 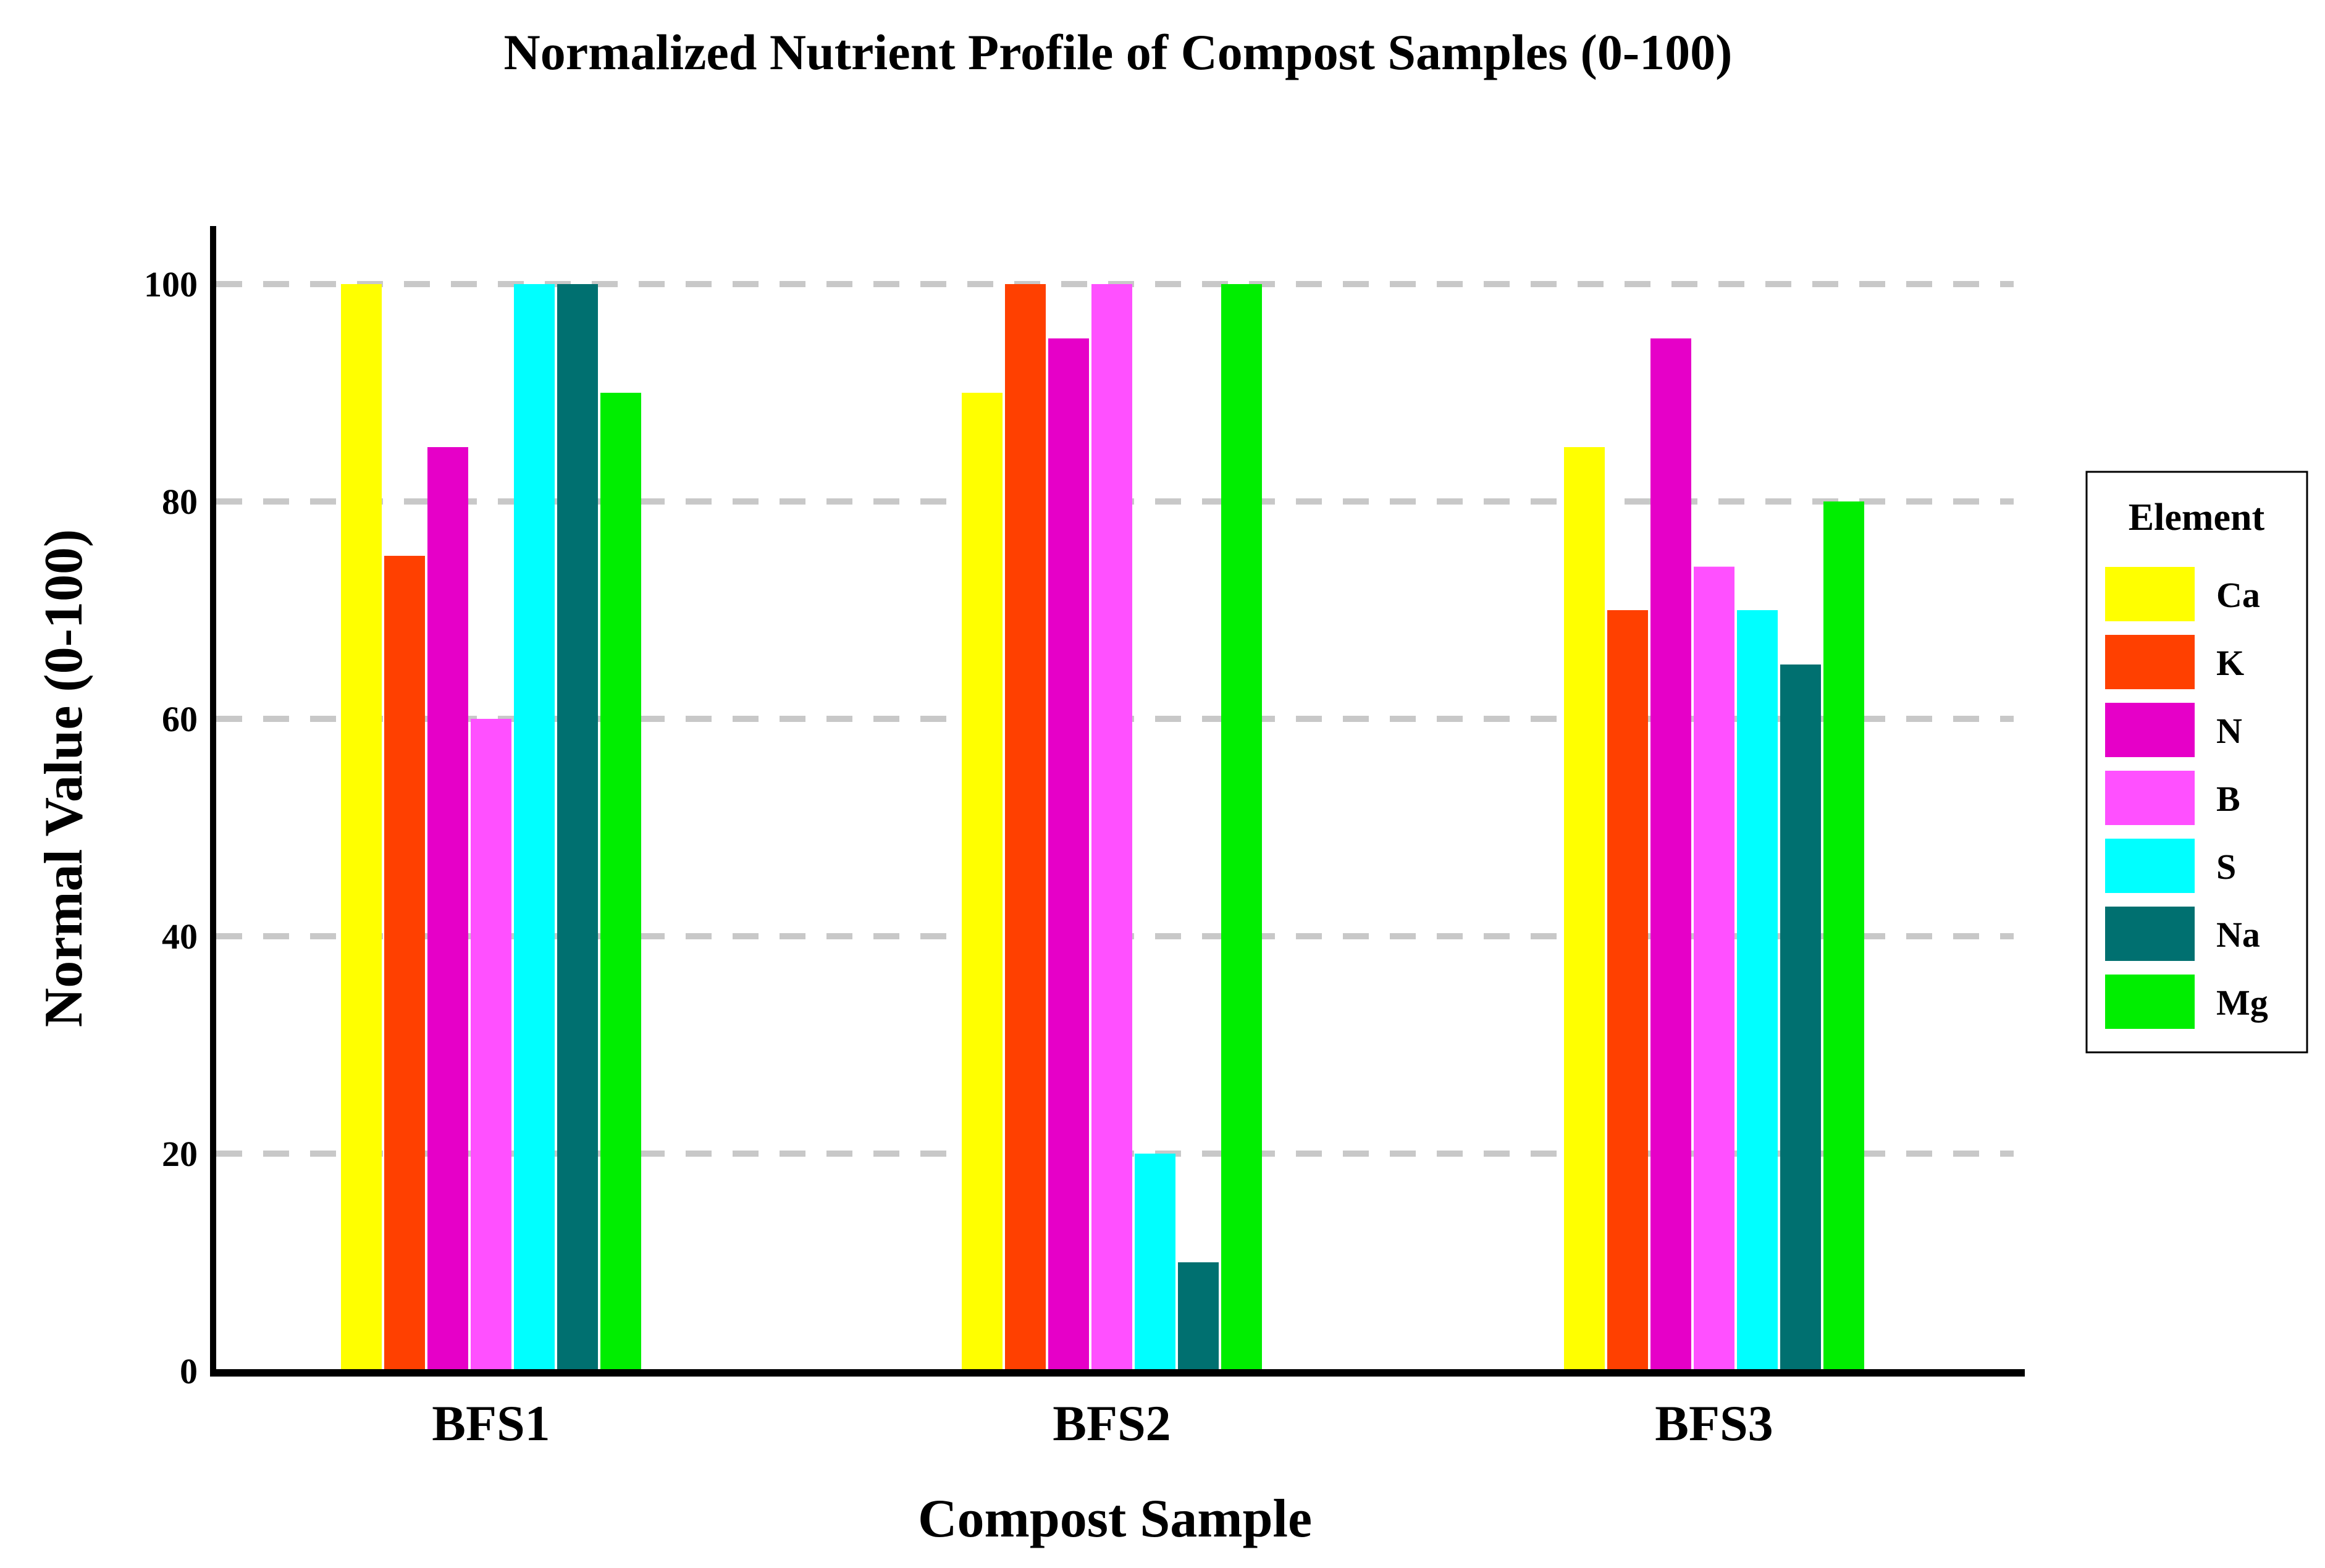 What do you see at coordinates (361, 828) in the screenshot?
I see `bar-bfs1-ca` at bounding box center [361, 828].